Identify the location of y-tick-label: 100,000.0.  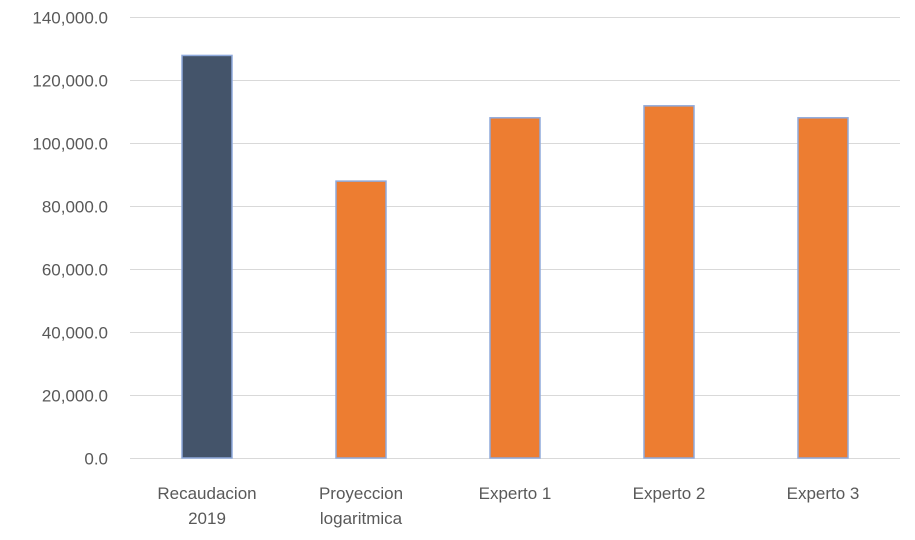
(70, 144).